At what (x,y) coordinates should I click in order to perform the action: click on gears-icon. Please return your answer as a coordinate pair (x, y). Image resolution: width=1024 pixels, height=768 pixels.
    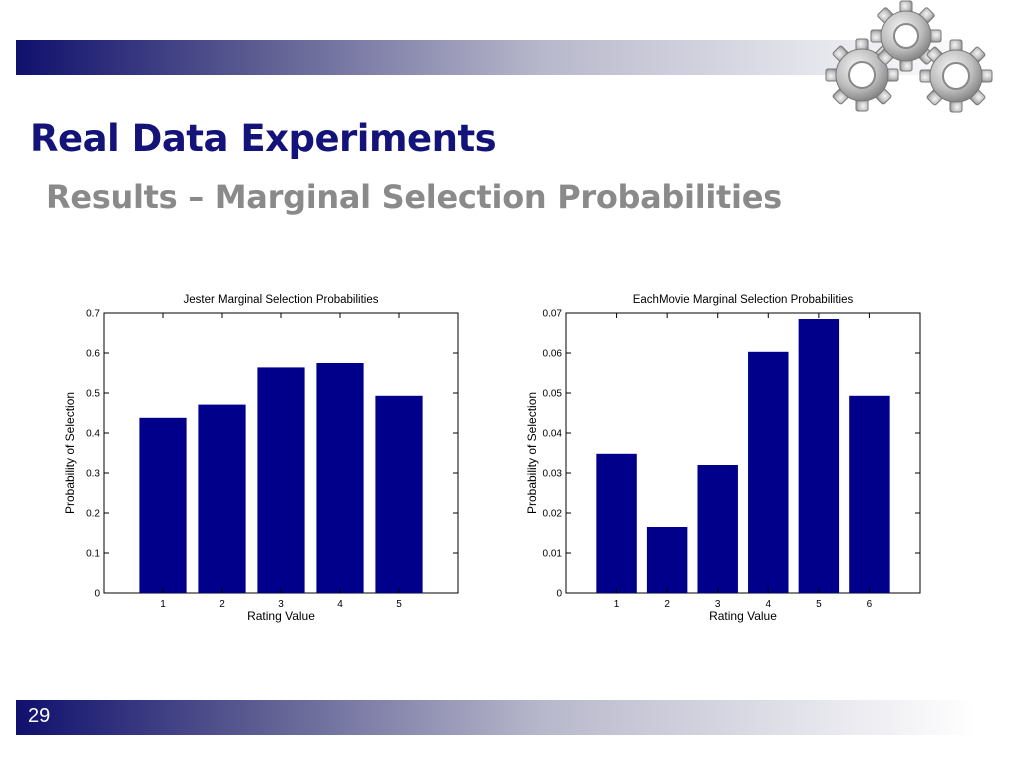
    Looking at the image, I should click on (909, 56).